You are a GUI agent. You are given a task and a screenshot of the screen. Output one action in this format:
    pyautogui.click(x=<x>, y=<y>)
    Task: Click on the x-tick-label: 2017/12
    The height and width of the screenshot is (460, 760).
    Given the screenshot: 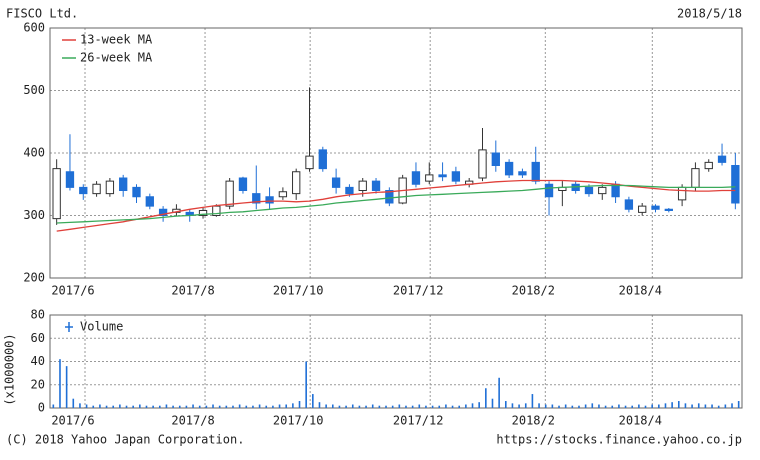 What is the action you would take?
    pyautogui.click(x=418, y=421)
    